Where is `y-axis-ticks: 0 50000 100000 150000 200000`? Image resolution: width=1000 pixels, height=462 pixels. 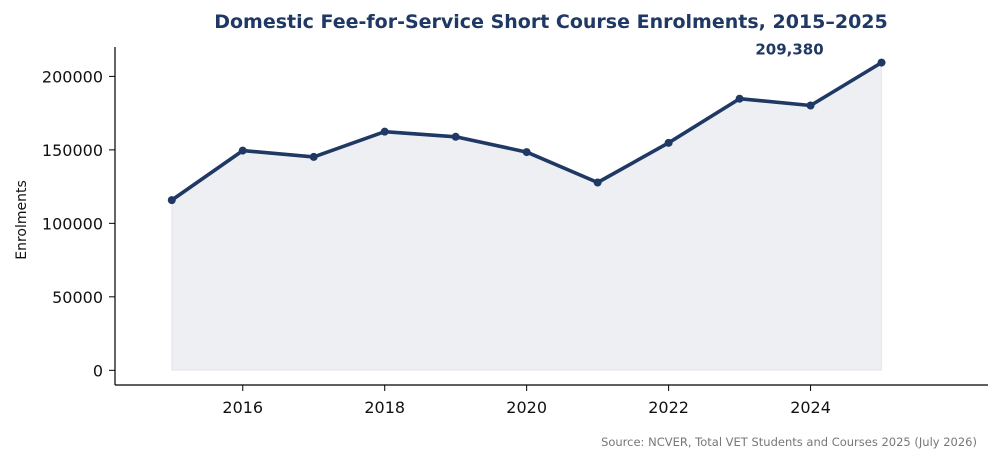 y-axis-ticks: 0 50000 100000 150000 200000 is located at coordinates (78, 223).